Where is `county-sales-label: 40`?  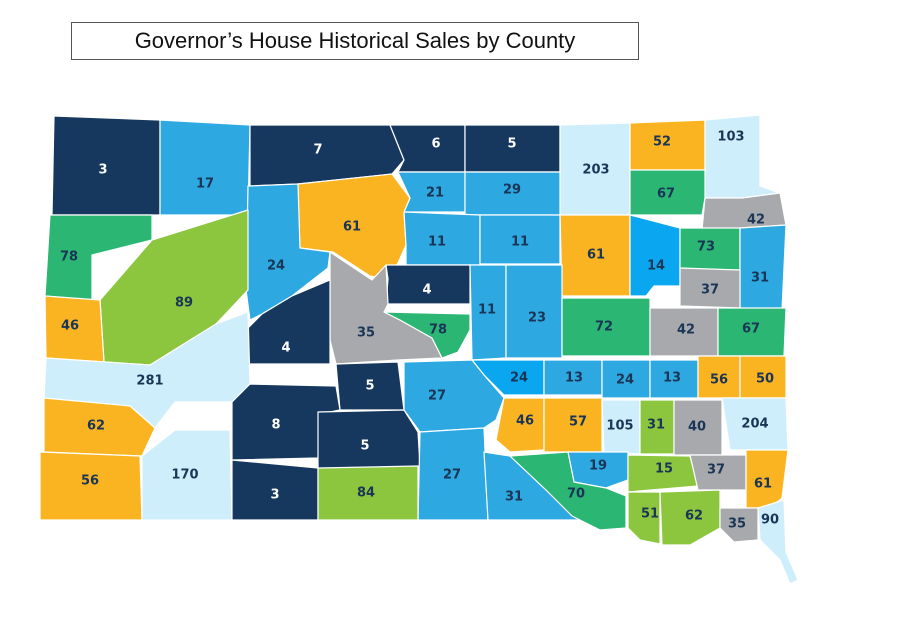 county-sales-label: 40 is located at coordinates (697, 427).